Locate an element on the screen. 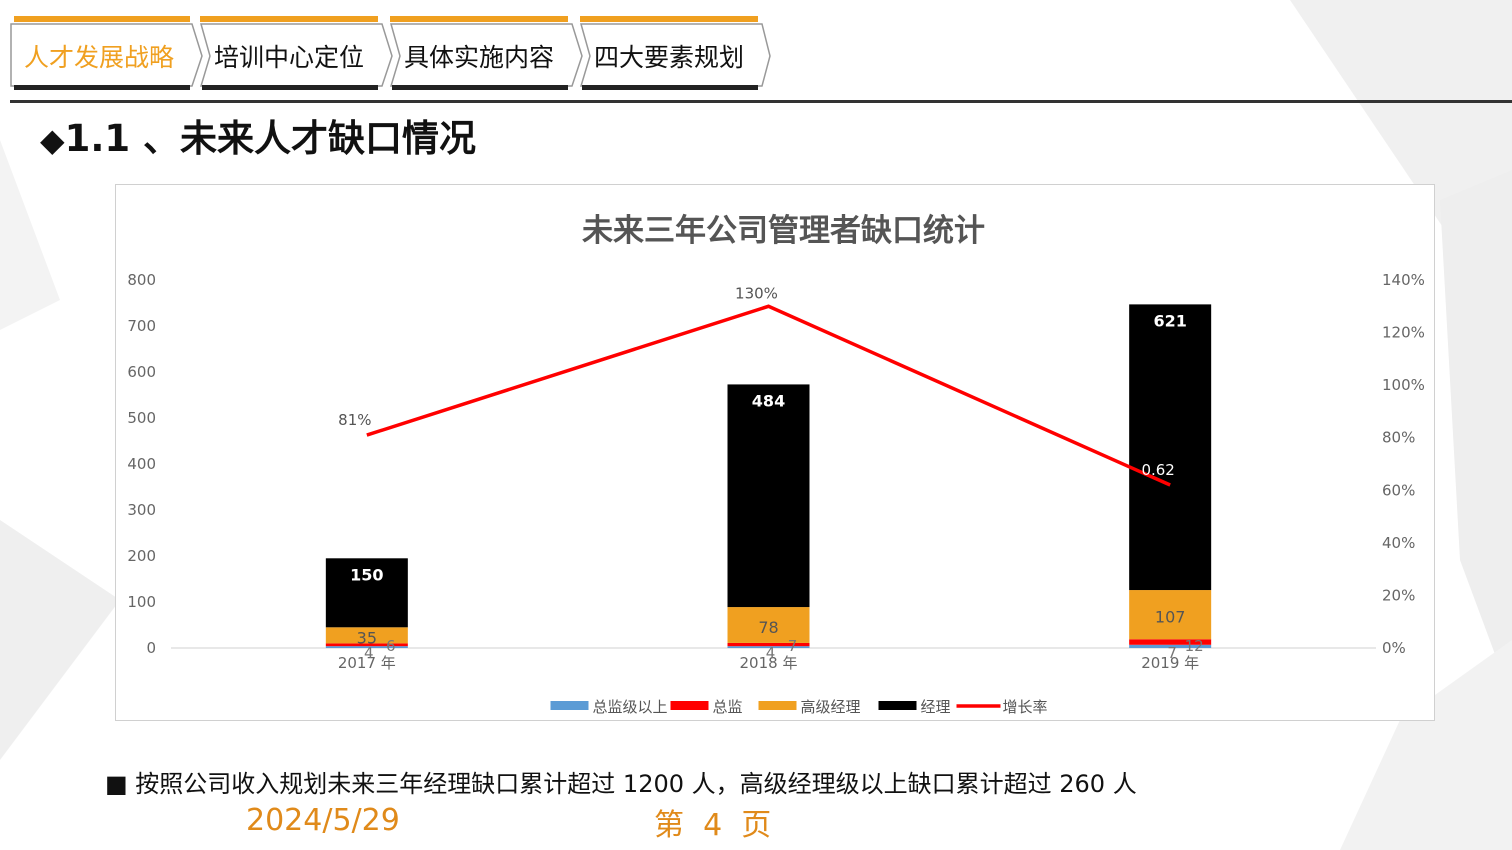 This screenshot has height=850, width=1512. header-divider is located at coordinates (761, 101).